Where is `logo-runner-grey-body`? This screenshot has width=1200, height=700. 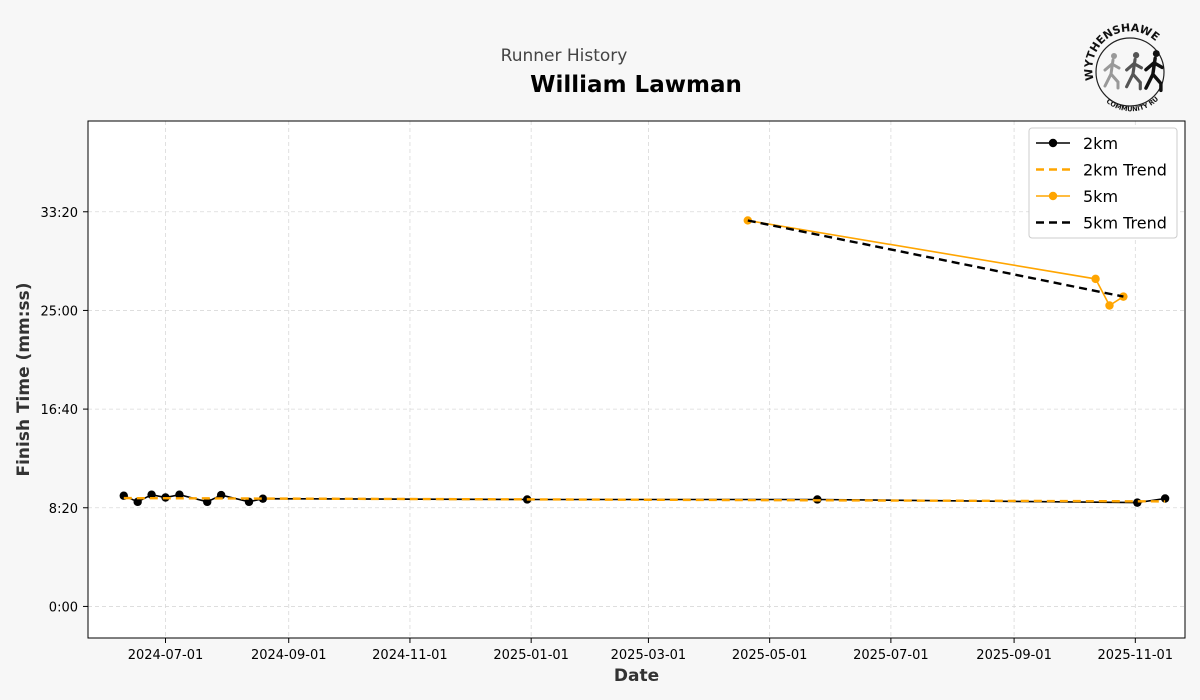
logo-runner-grey-body is located at coordinates (1112, 74).